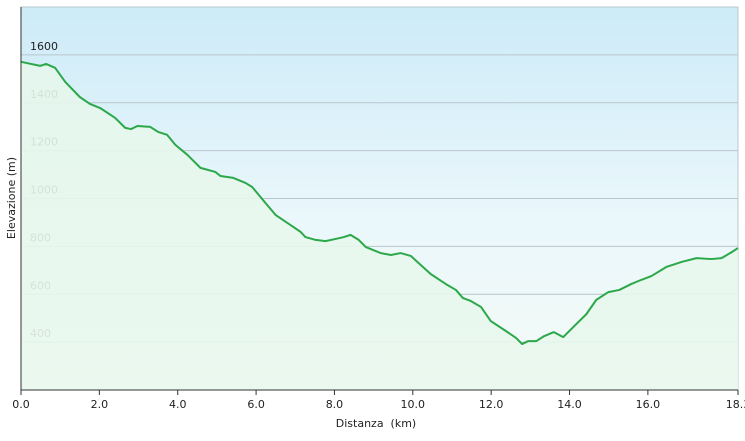  What do you see at coordinates (21, 404) in the screenshot?
I see `x-tick-label: 0.0` at bounding box center [21, 404].